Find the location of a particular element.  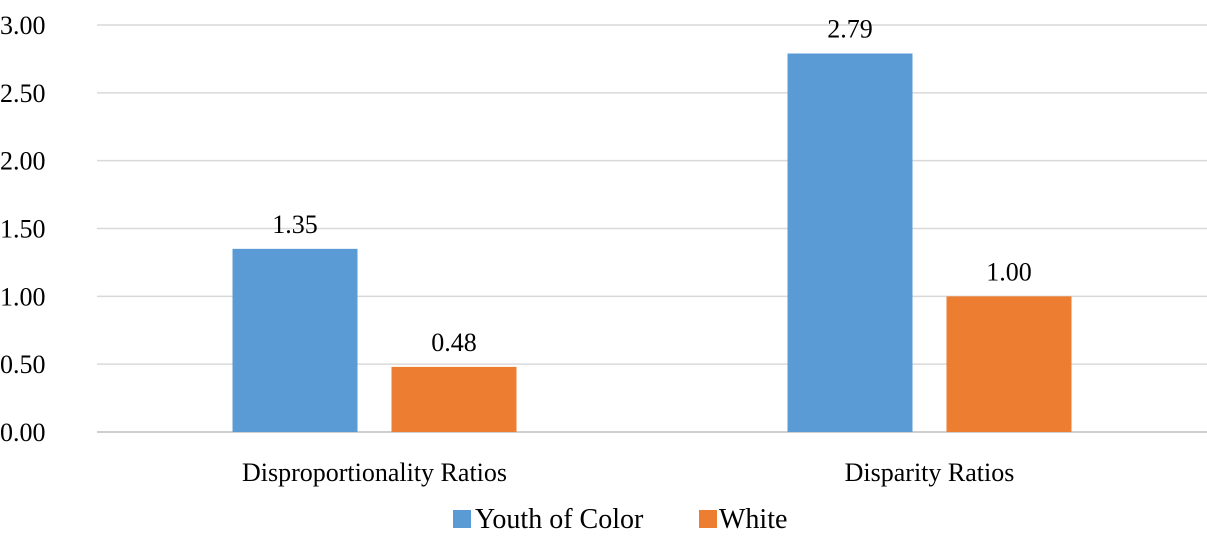

bar-white-disparity-ratios is located at coordinates (1009, 364).